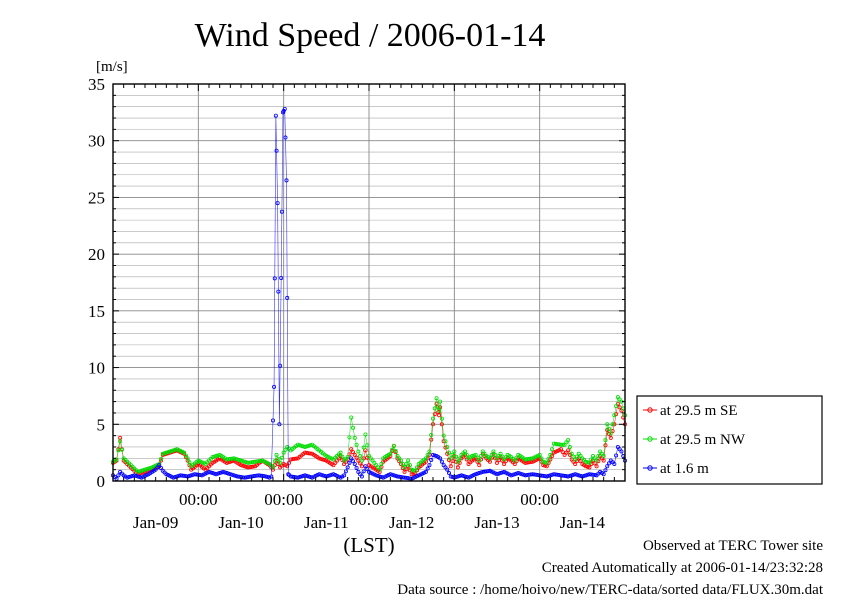 The width and height of the screenshot is (842, 595). What do you see at coordinates (96, 311) in the screenshot?
I see `y-tick-label: 15` at bounding box center [96, 311].